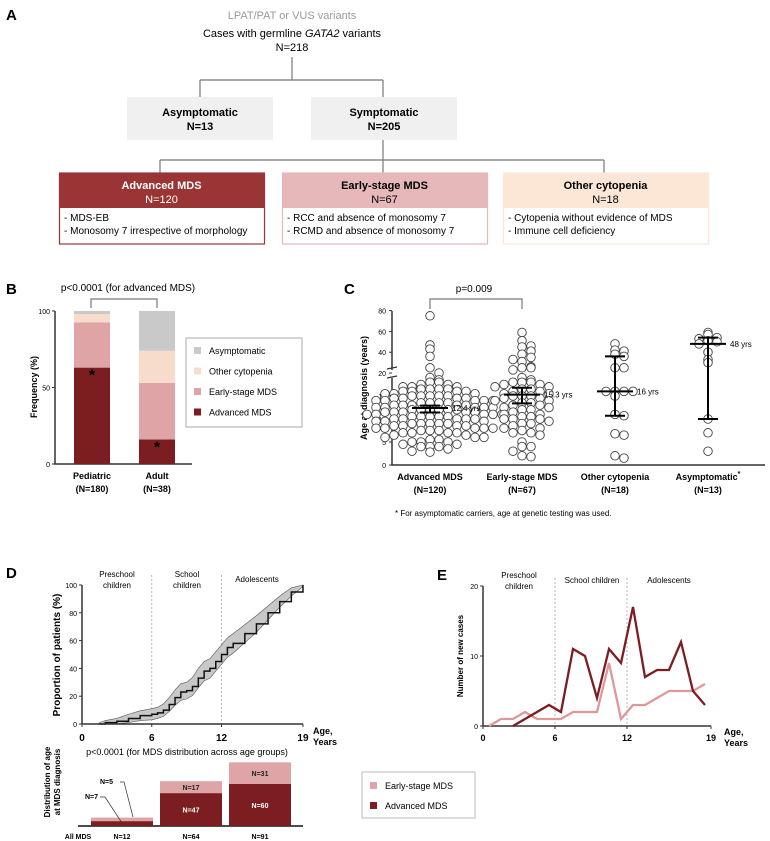 This screenshot has height=841, width=770. Describe the element at coordinates (187, 585) in the screenshot. I see `d-age-group-label: children` at that location.